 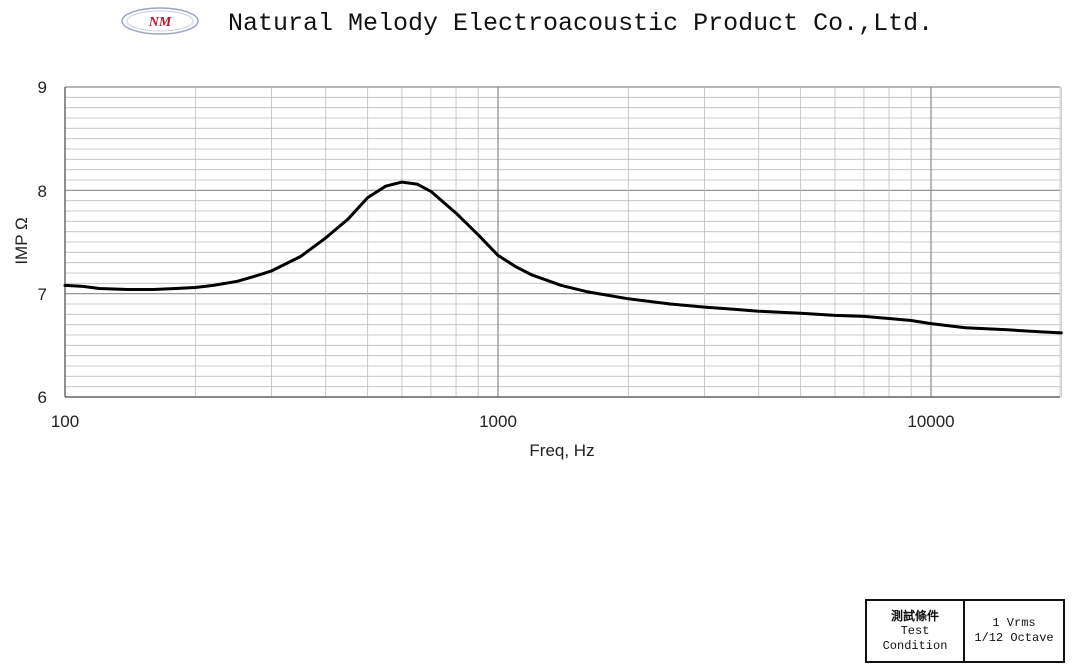 I want to click on company-logo: NM, so click(x=160, y=21).